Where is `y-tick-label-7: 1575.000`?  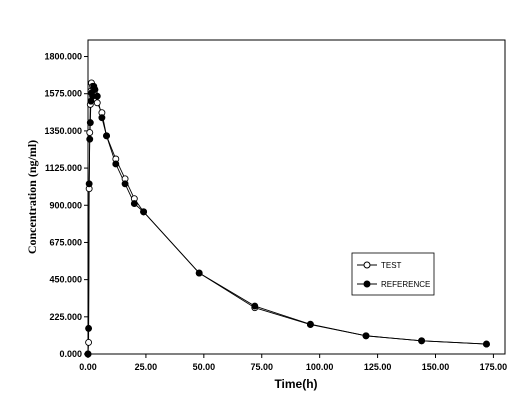 y-tick-label-7: 1575.000 is located at coordinates (63, 94).